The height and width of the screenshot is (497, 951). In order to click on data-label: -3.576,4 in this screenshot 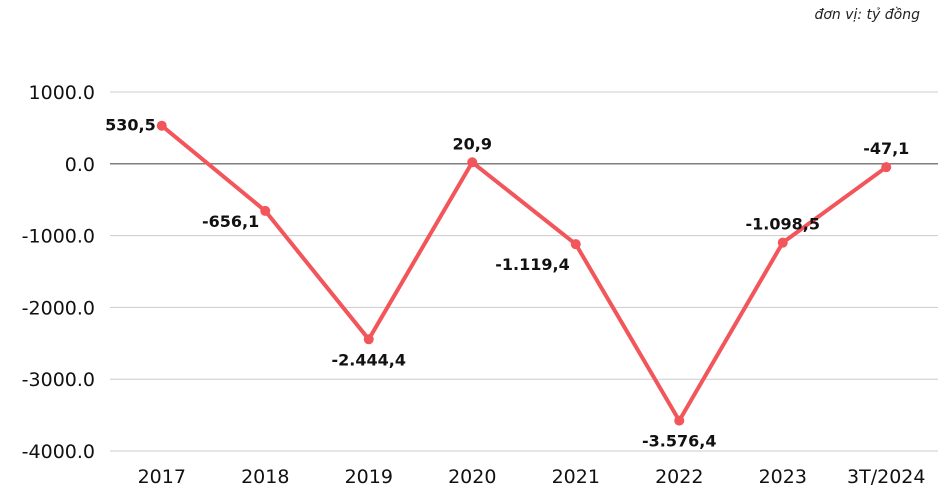, I will do `click(679, 441)`.